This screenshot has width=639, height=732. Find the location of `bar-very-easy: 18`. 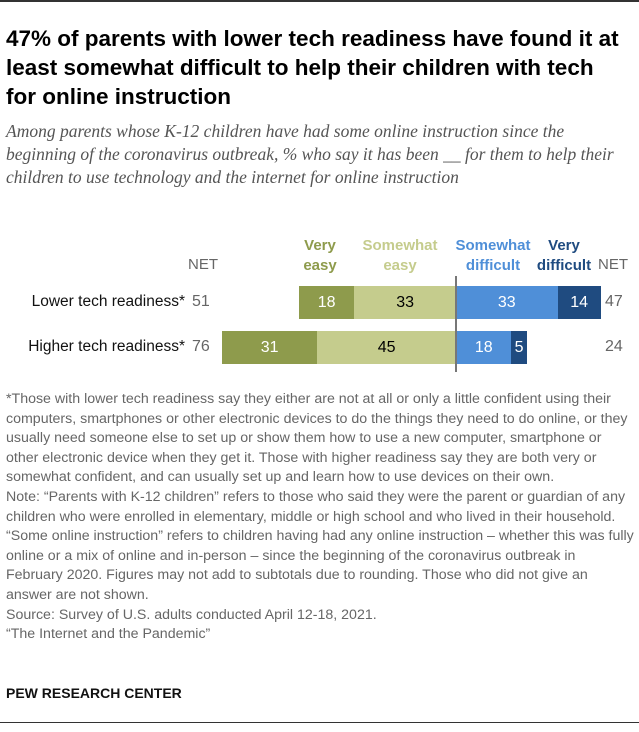

bar-very-easy: 18 is located at coordinates (326, 302).